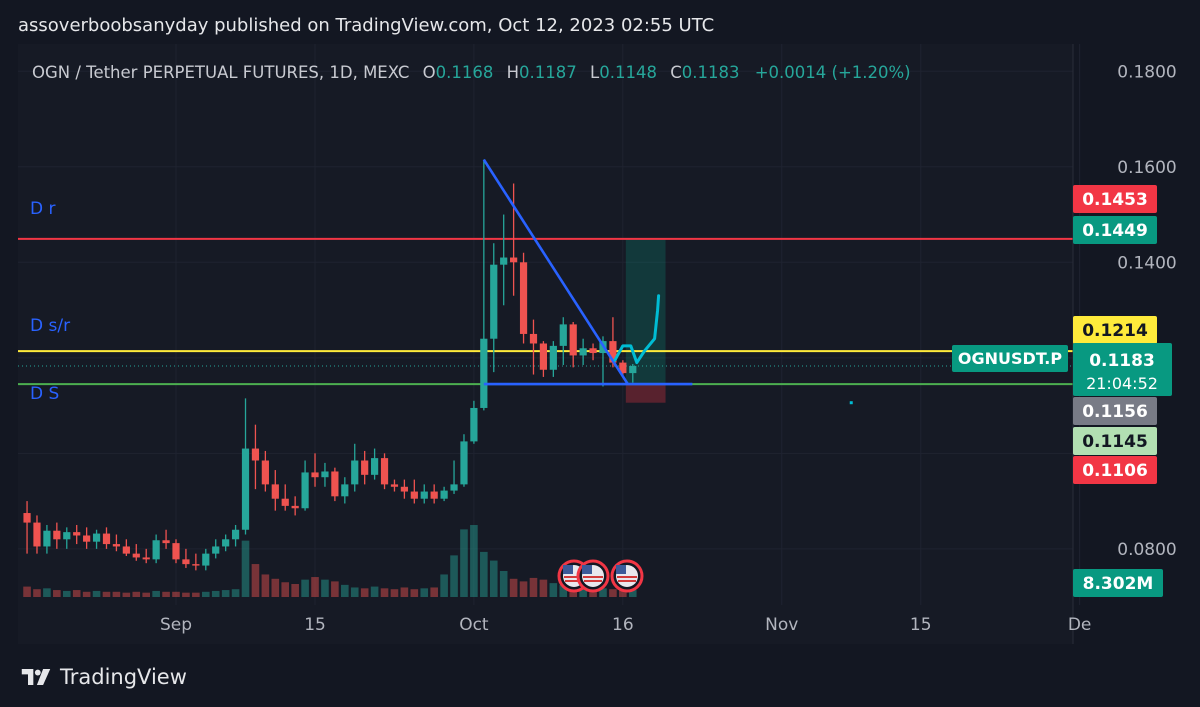 This screenshot has height=707, width=1200. Describe the element at coordinates (623, 625) in the screenshot. I see `x-tick-label: 16` at that location.